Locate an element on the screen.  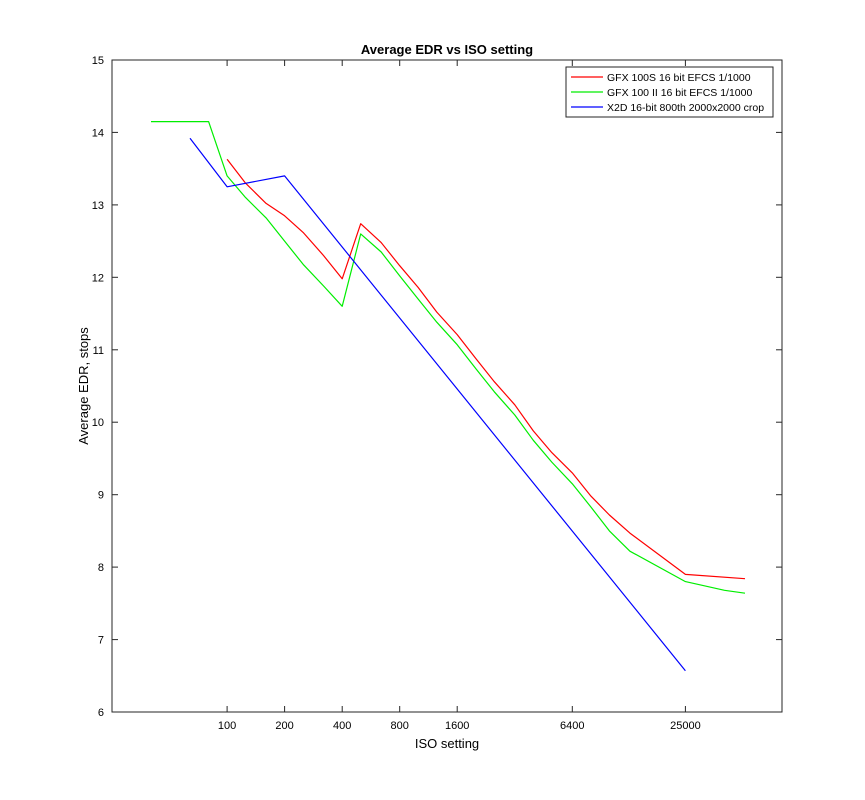
y-tick-label: 13 is located at coordinates (98, 206).